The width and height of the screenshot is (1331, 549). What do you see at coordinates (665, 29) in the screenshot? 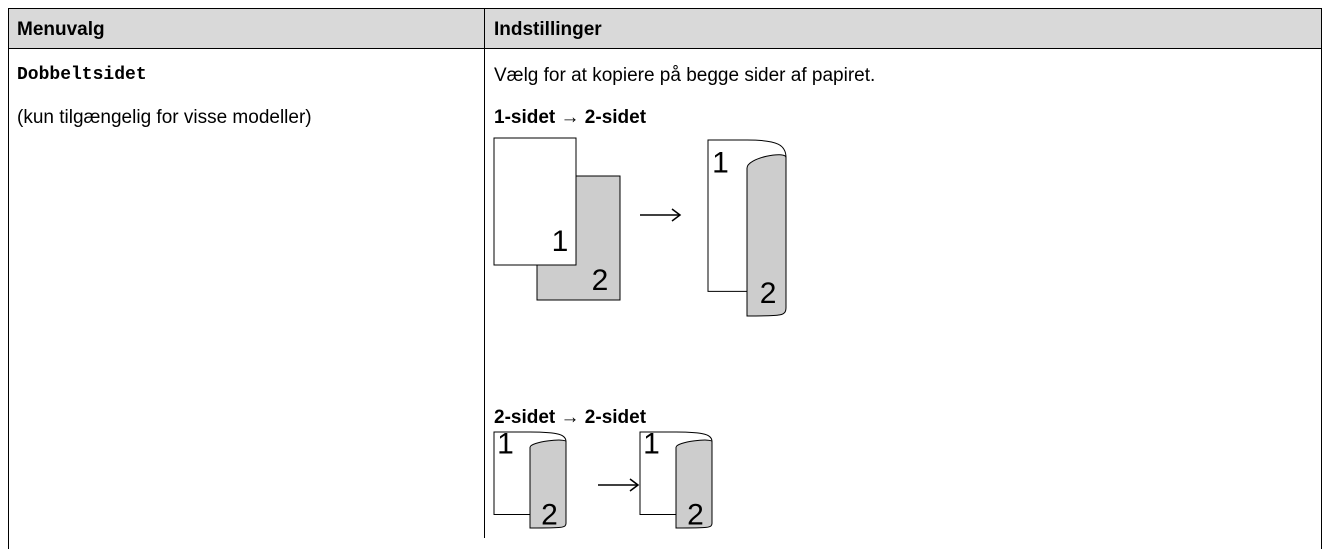
I see `header-row` at bounding box center [665, 29].